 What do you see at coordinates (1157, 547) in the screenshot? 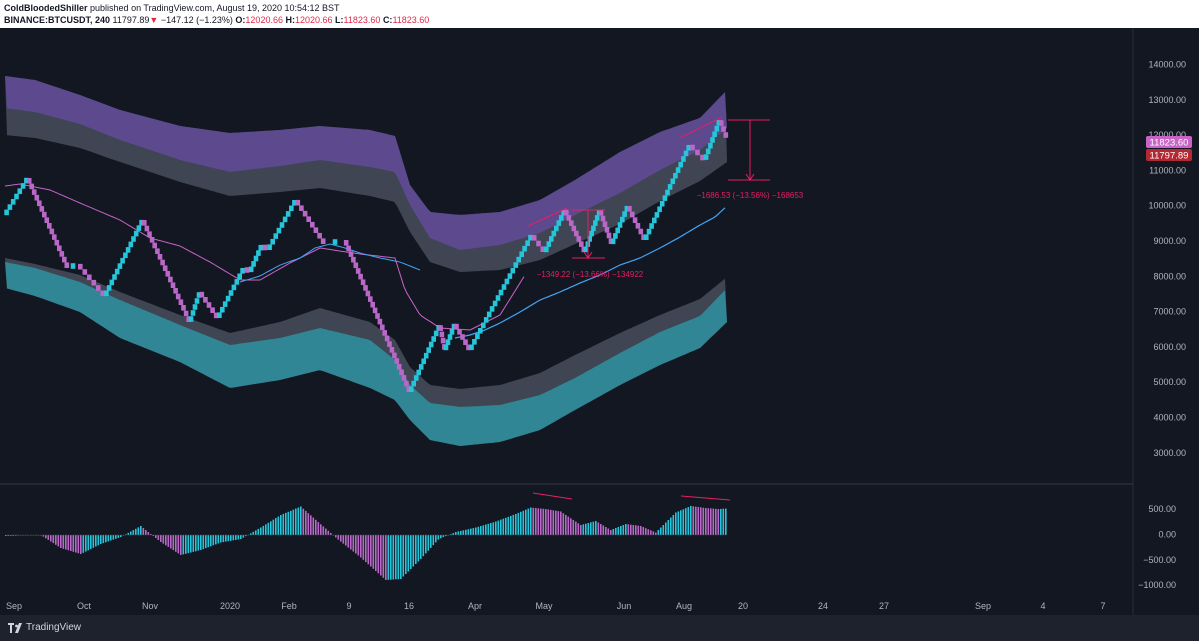
I see `oscillator-axis: 500.00 0.00 −500.00 −1000.00` at bounding box center [1157, 547].